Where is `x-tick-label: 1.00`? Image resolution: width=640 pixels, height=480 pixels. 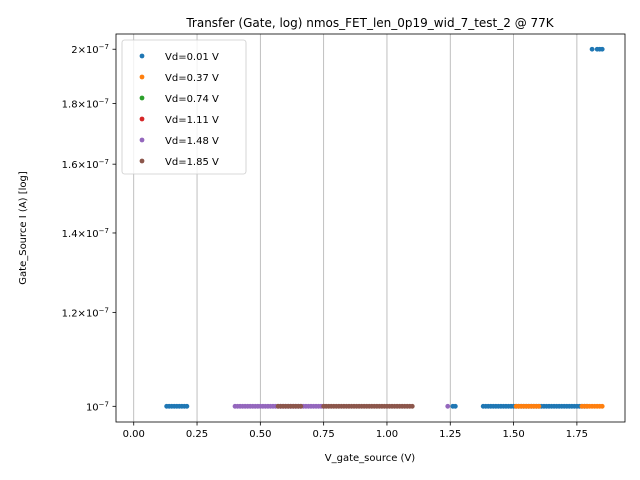 x-tick-label: 1.00 is located at coordinates (387, 434).